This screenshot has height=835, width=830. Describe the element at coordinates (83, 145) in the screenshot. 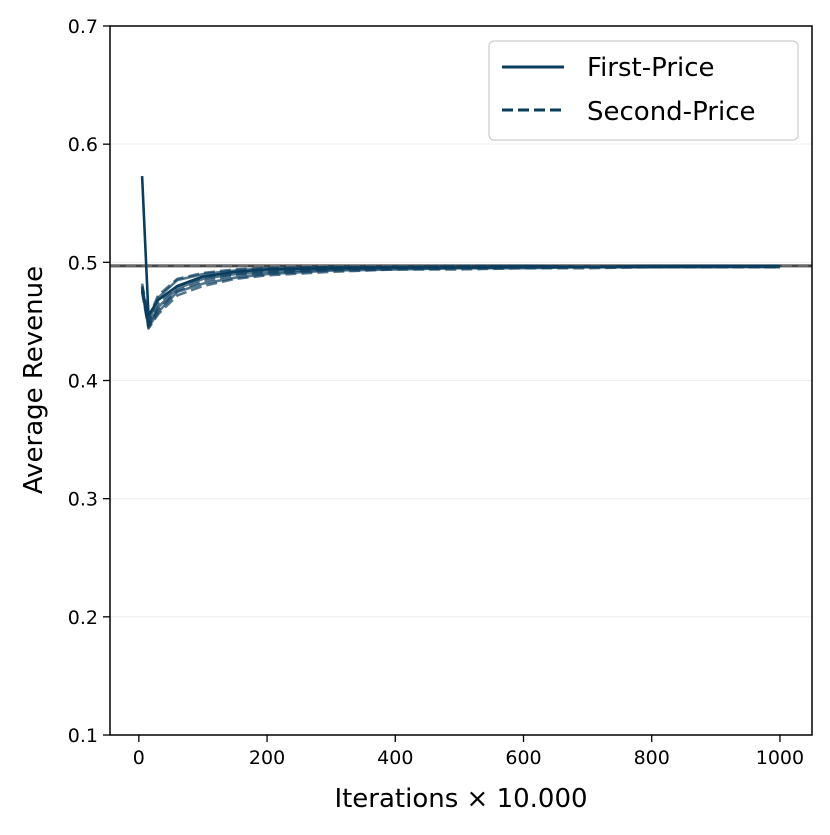

I see `y-tick-label: 0.6` at that location.